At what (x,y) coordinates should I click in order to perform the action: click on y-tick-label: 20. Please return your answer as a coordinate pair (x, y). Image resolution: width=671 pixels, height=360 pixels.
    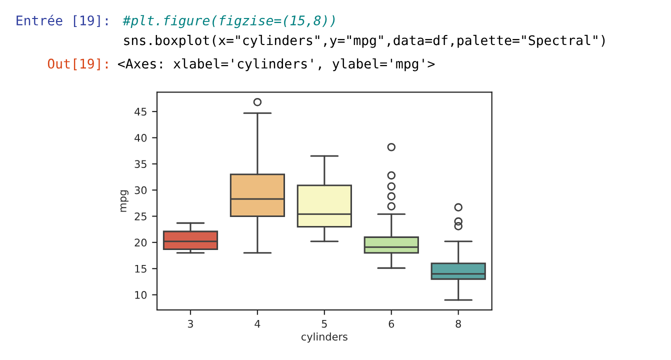
    Looking at the image, I should click on (140, 242).